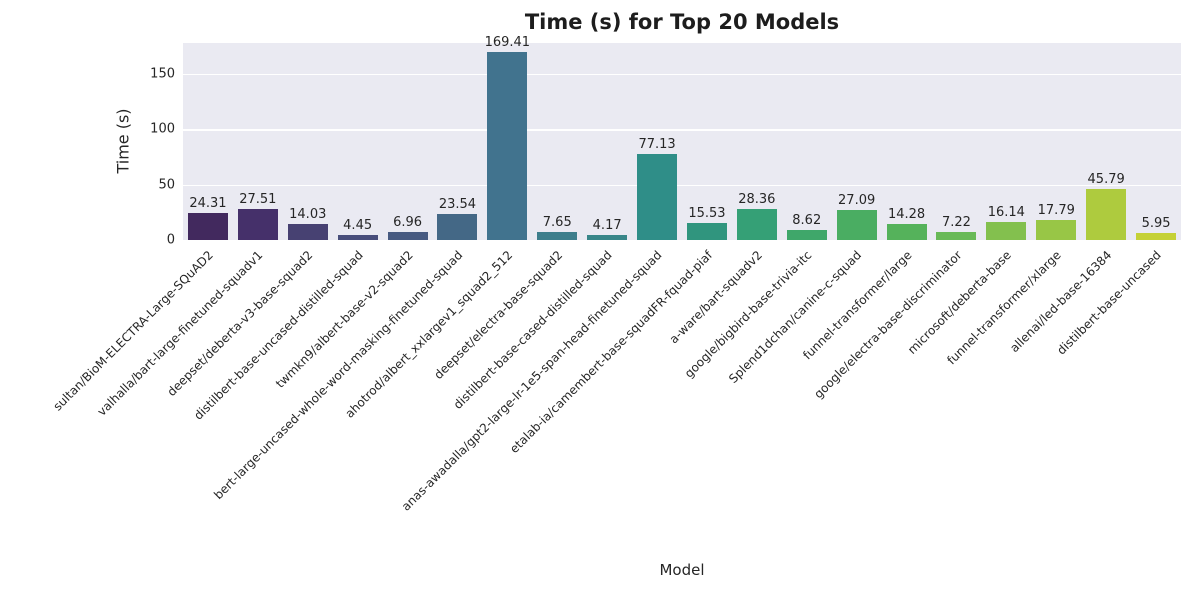  I want to click on bar-google/bigbird-base-trivia-itc, so click(806, 235).